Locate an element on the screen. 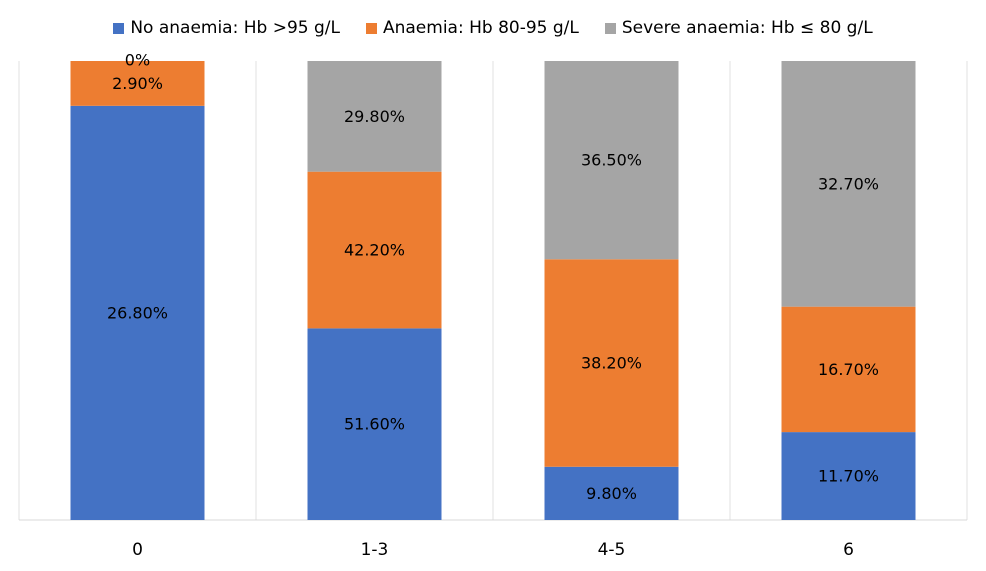 This screenshot has width=986, height=571. data-label-0-series-0: 26.80% is located at coordinates (137, 312).